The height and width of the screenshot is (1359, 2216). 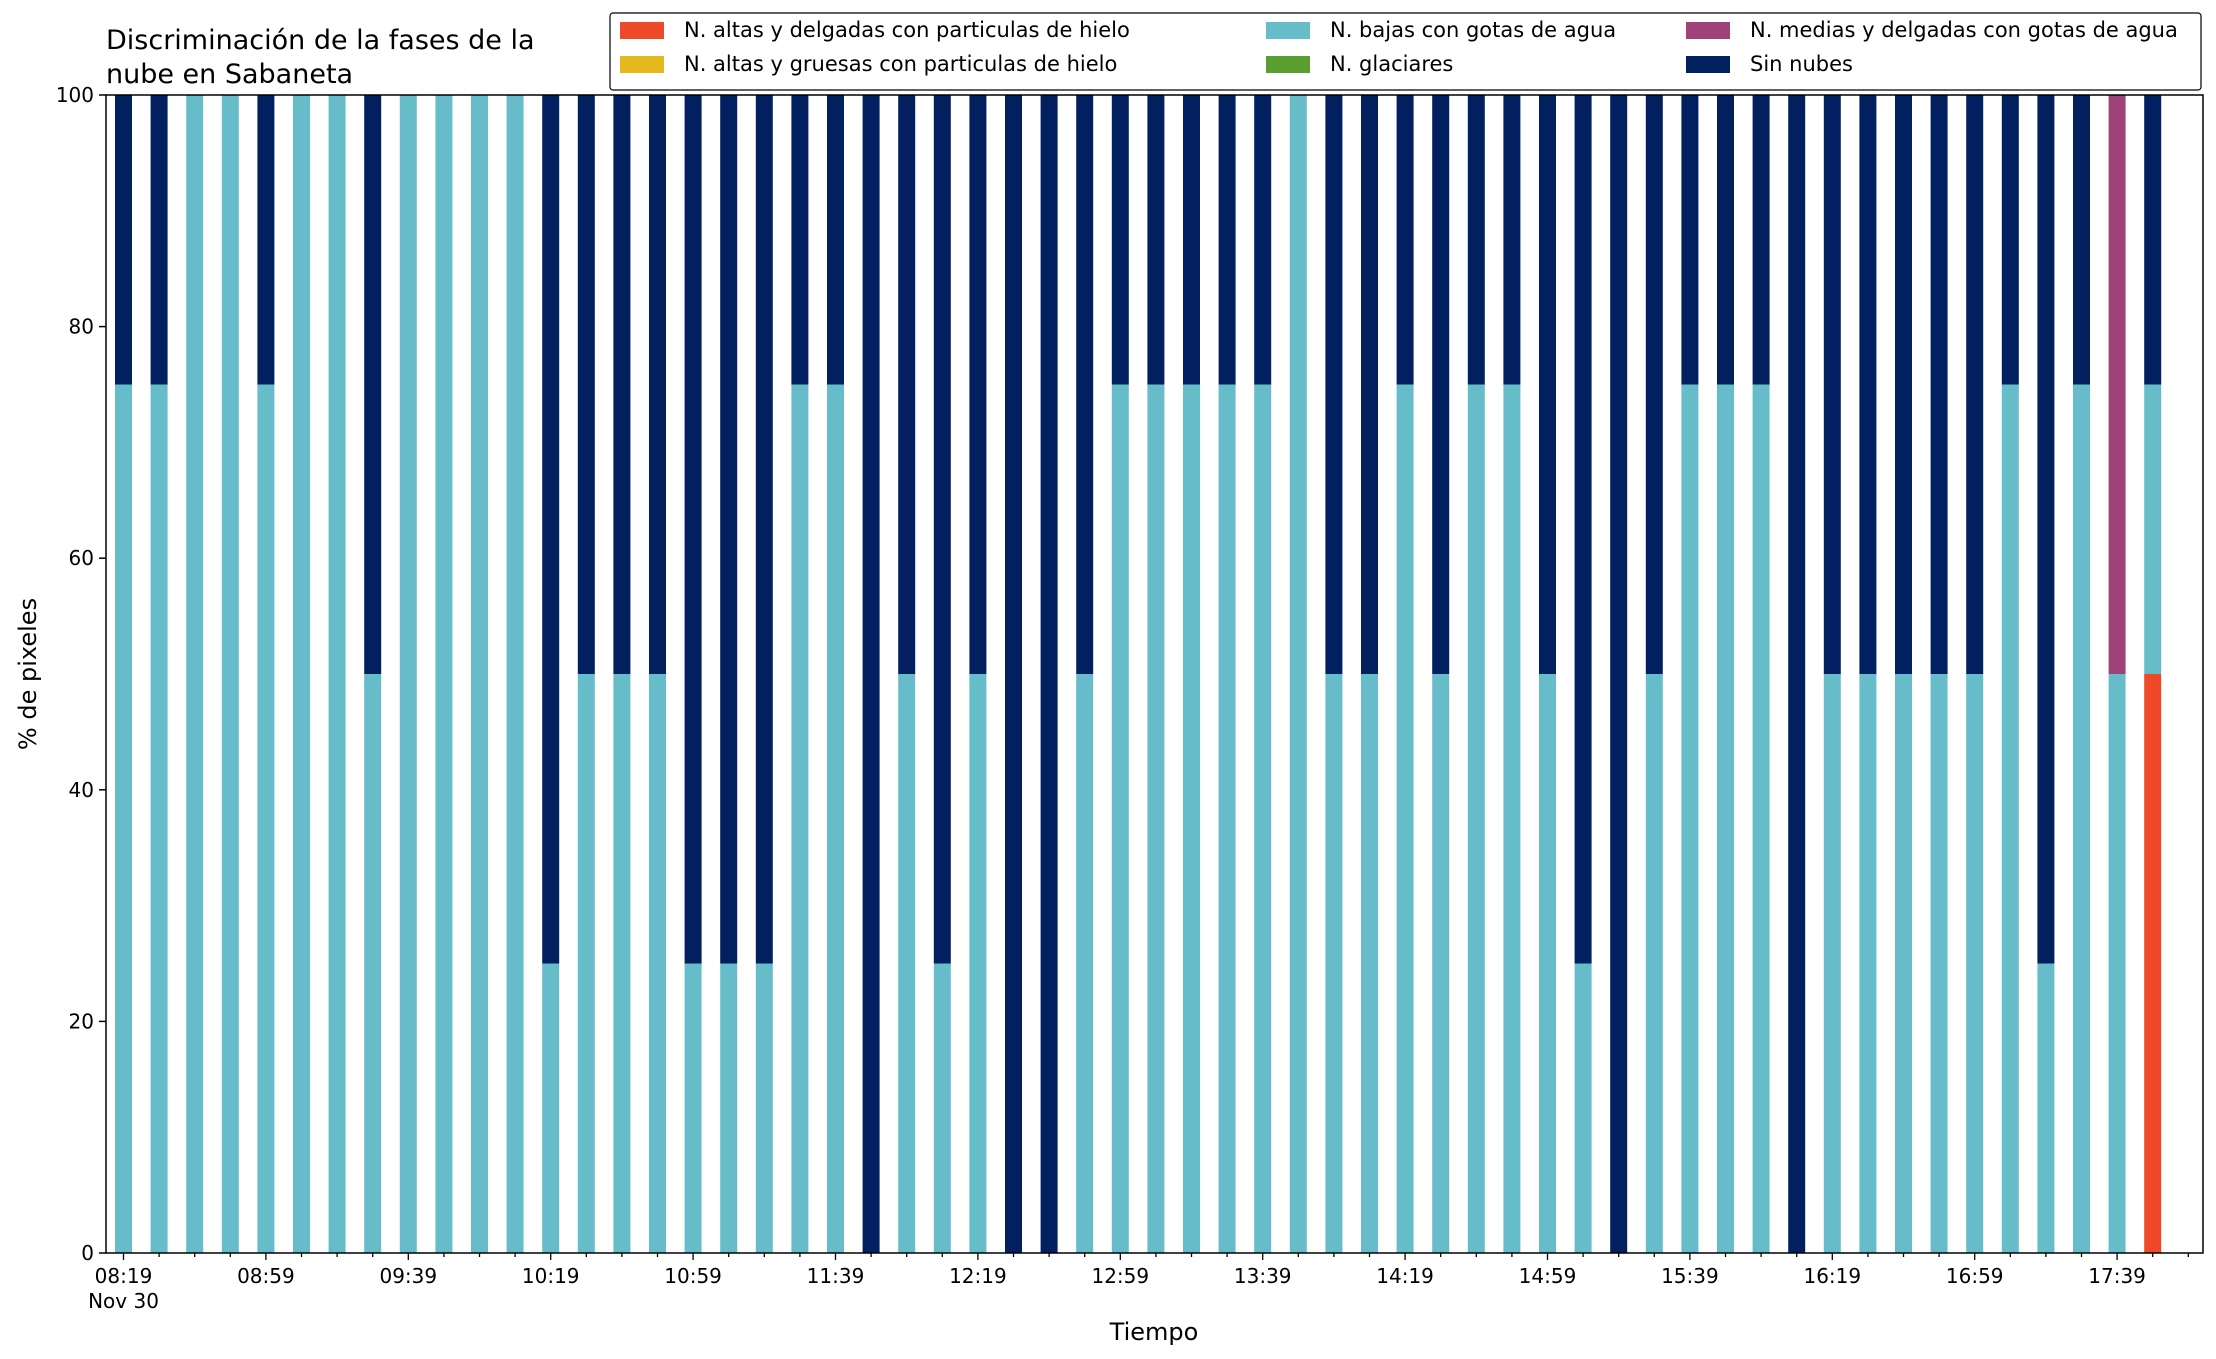 What do you see at coordinates (1690, 1276) in the screenshot?
I see `x-tick-label: 15:39` at bounding box center [1690, 1276].